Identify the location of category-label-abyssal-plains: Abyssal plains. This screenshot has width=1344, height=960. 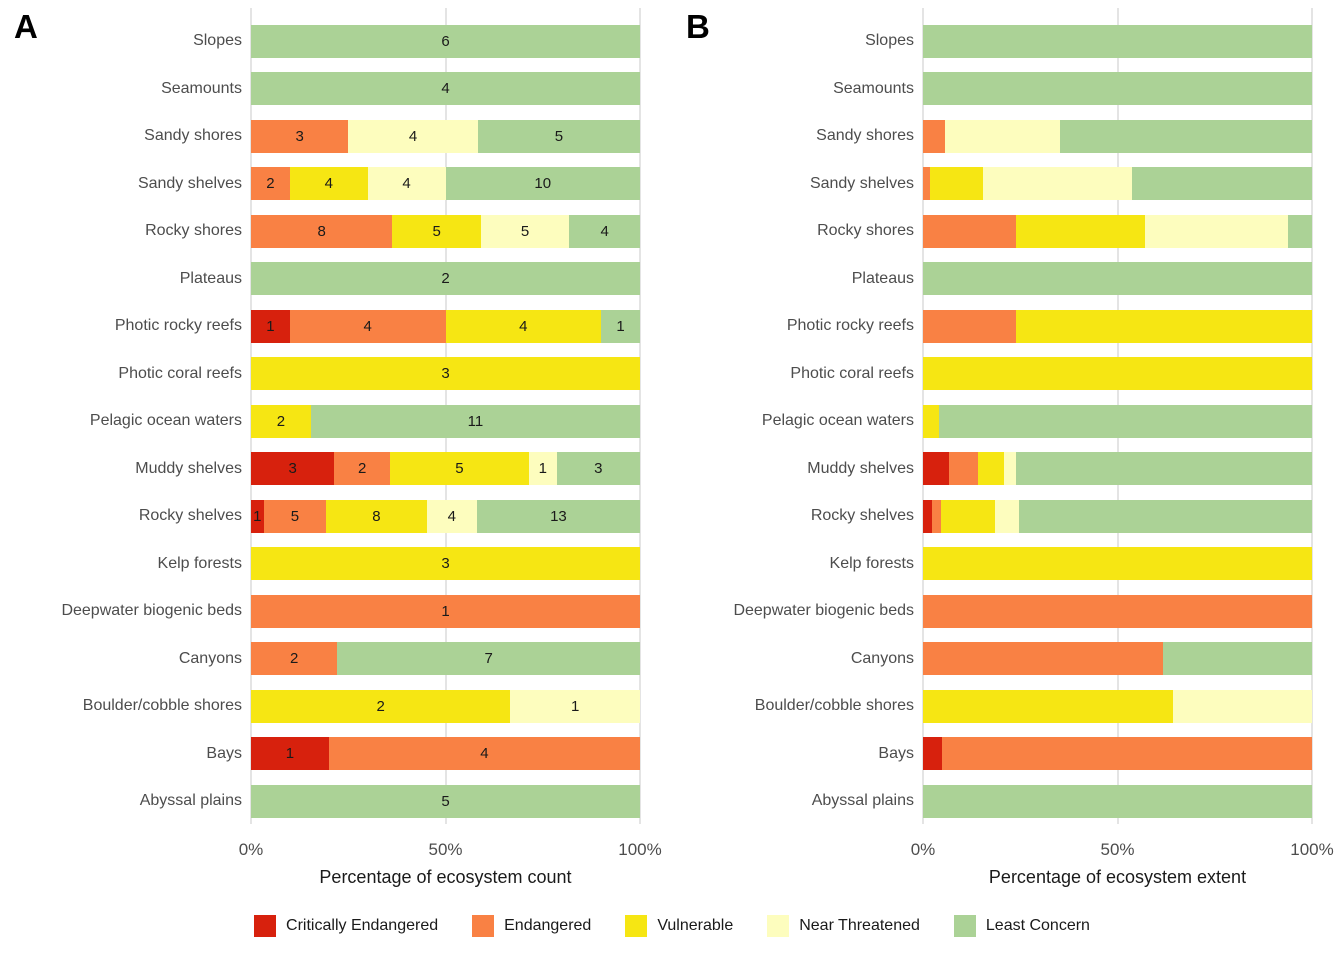
(862, 800).